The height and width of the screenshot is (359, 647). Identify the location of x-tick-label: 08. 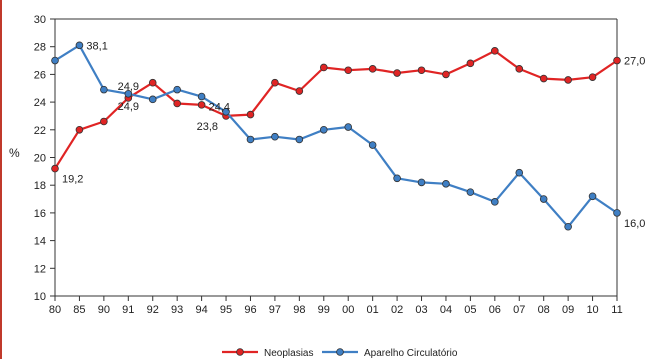
(544, 310).